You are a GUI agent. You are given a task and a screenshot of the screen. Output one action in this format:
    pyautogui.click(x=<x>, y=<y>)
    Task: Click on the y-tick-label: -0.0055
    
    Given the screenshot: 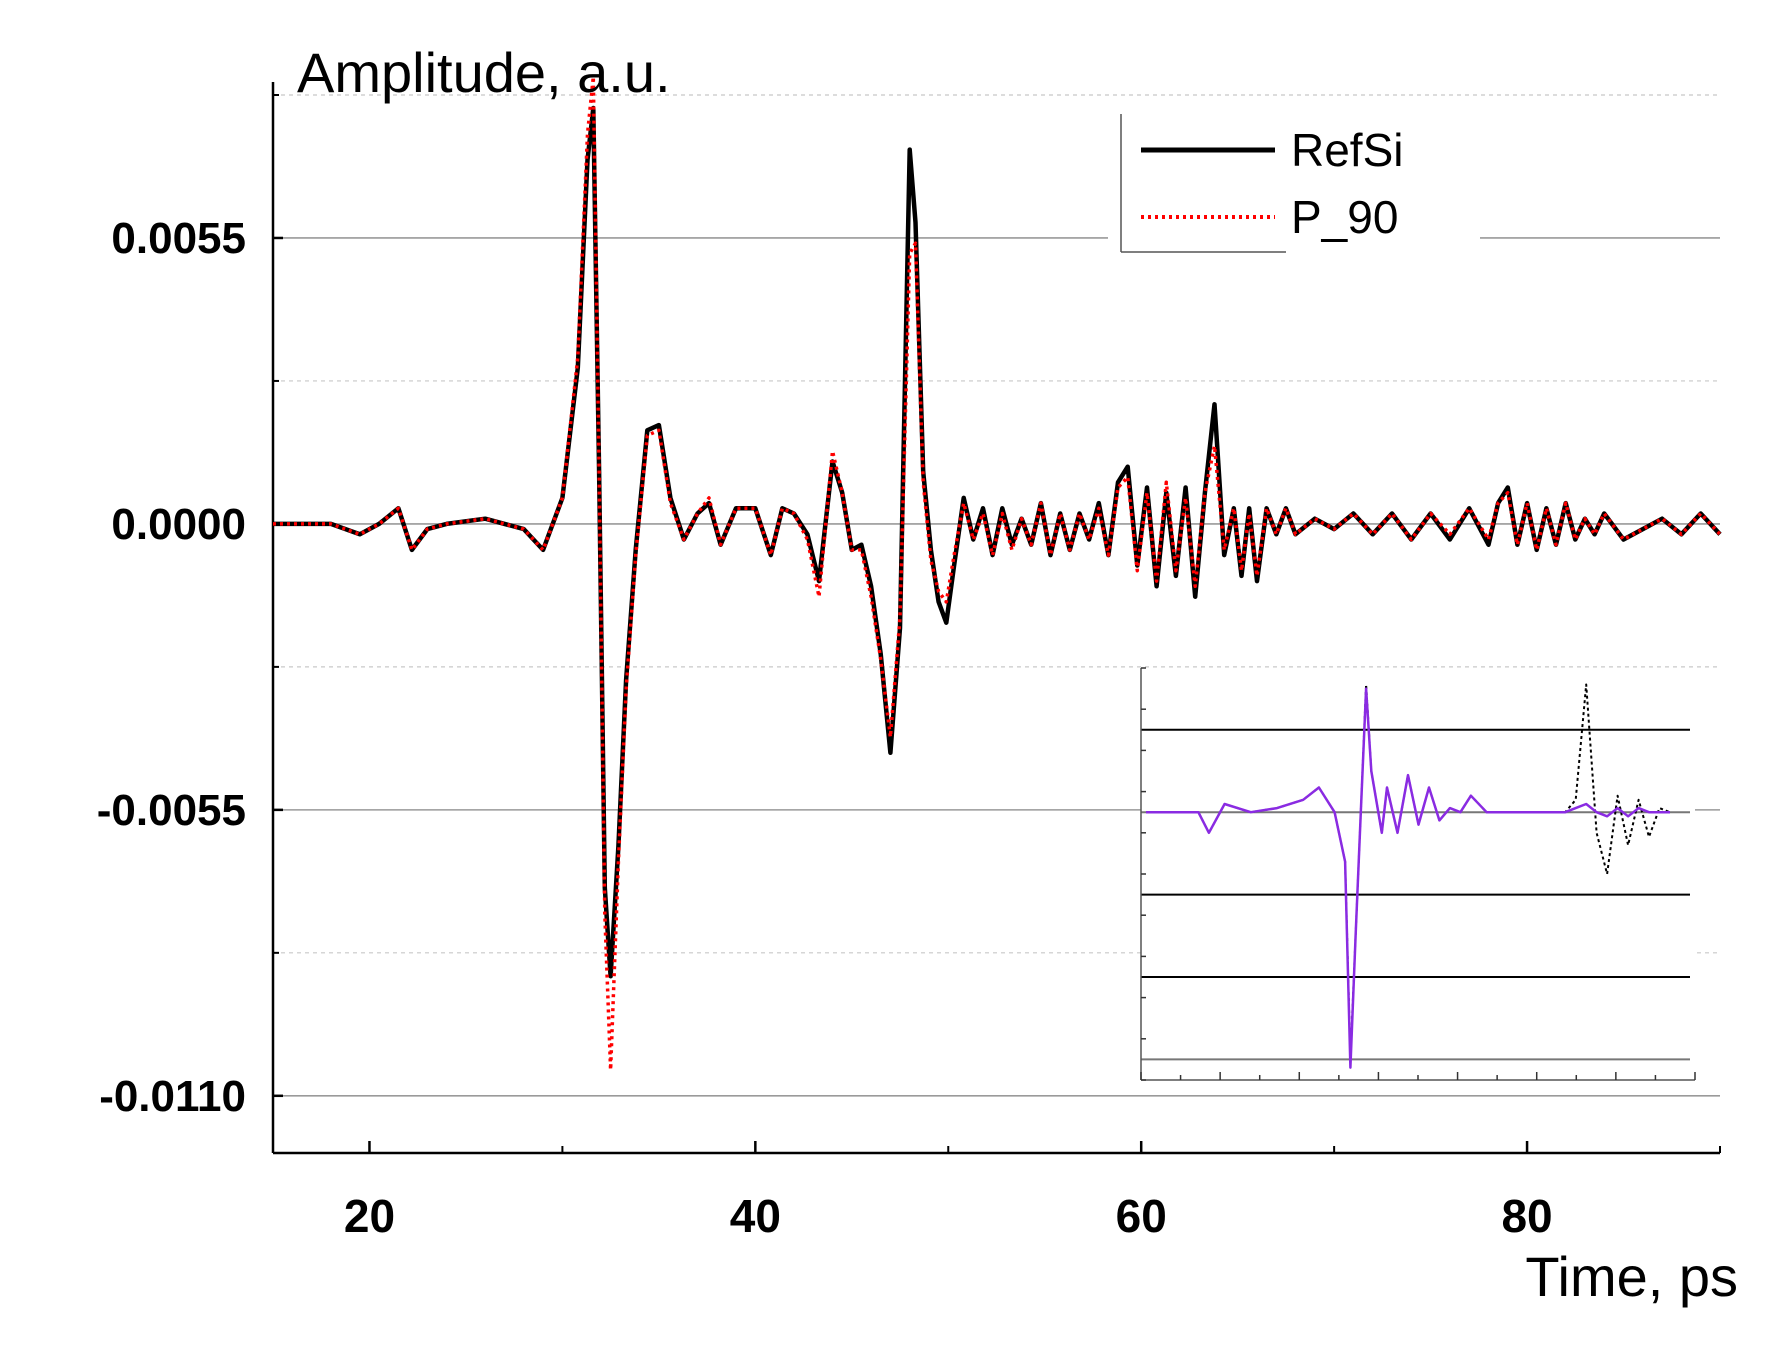 What is the action you would take?
    pyautogui.click(x=171, y=810)
    